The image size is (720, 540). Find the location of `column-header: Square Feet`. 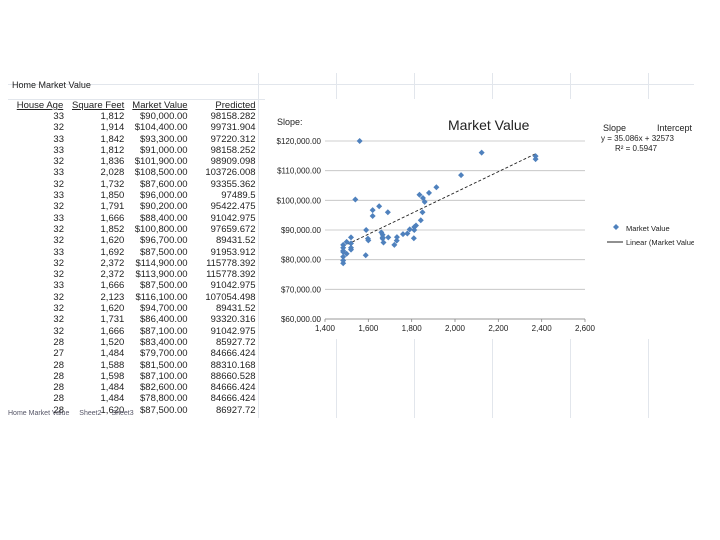

column-header: Square Feet is located at coordinates (98, 105).